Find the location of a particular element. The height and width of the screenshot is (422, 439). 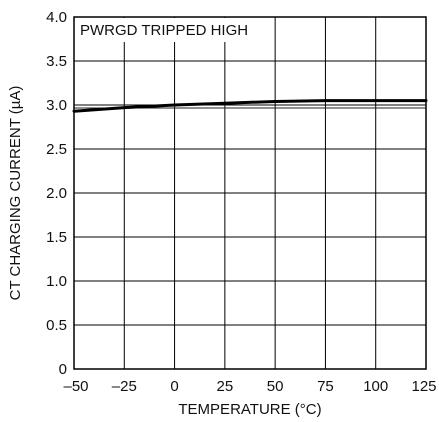

x-tick-labels: –50 –25 0 25 50 75 100 125 is located at coordinates (249, 386).